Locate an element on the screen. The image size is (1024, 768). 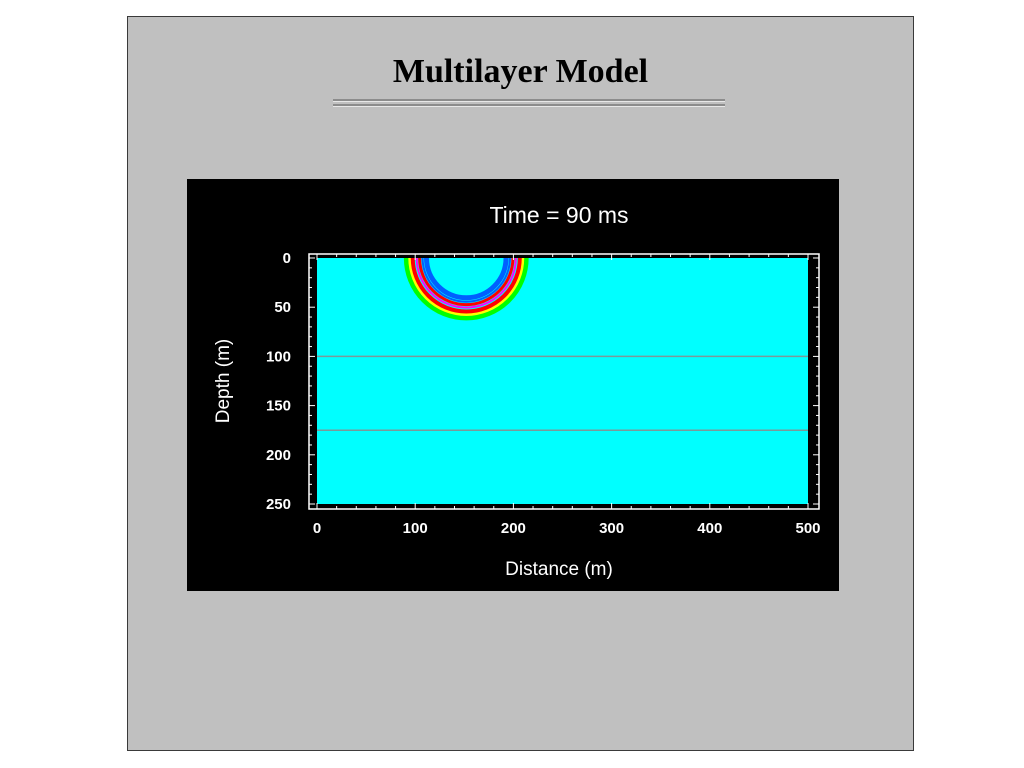
y-tick-labels: 0 50 100 150 200 250 is located at coordinates (278, 381).